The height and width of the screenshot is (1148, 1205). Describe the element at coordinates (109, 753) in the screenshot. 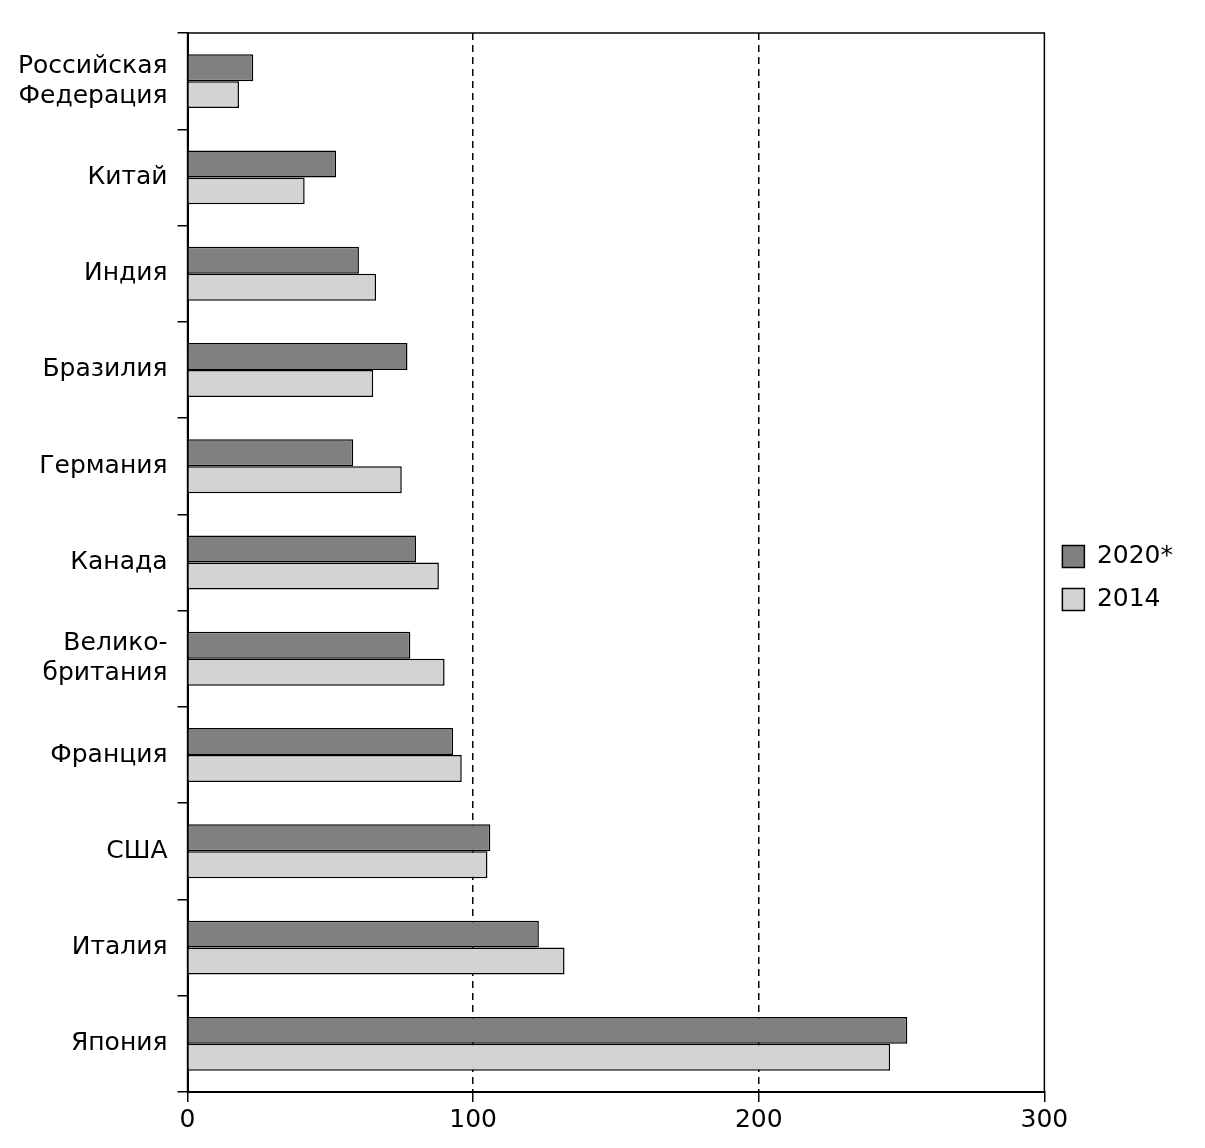

I see `y-tick-label: Франция` at that location.